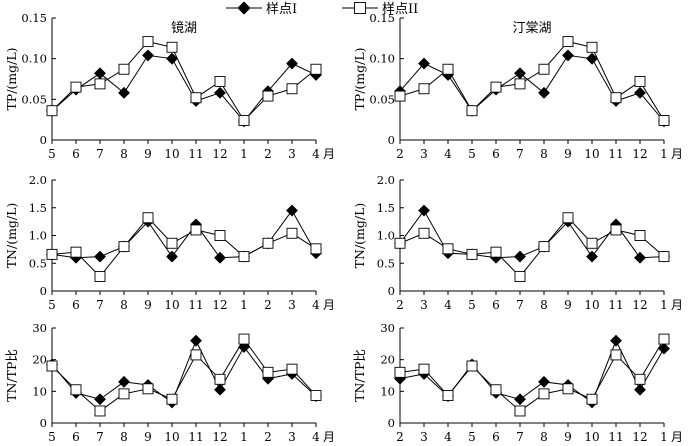  I want to click on panel-tingtanghu-tn: 0 0.5 1.0 1.5 2.0 2 3 4 5 6 7 8 9 10 11 12 1 月 TN/(mg/L), so click(517, 242).